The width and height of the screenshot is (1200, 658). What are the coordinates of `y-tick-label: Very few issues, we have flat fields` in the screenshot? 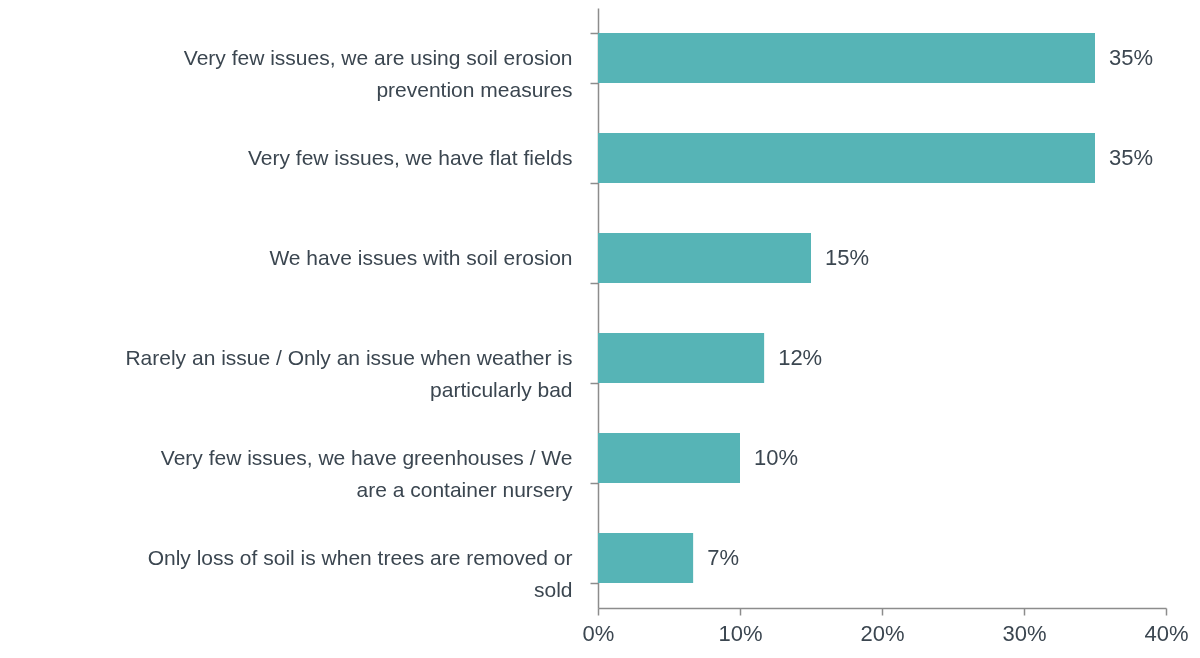 It's located at (410, 157).